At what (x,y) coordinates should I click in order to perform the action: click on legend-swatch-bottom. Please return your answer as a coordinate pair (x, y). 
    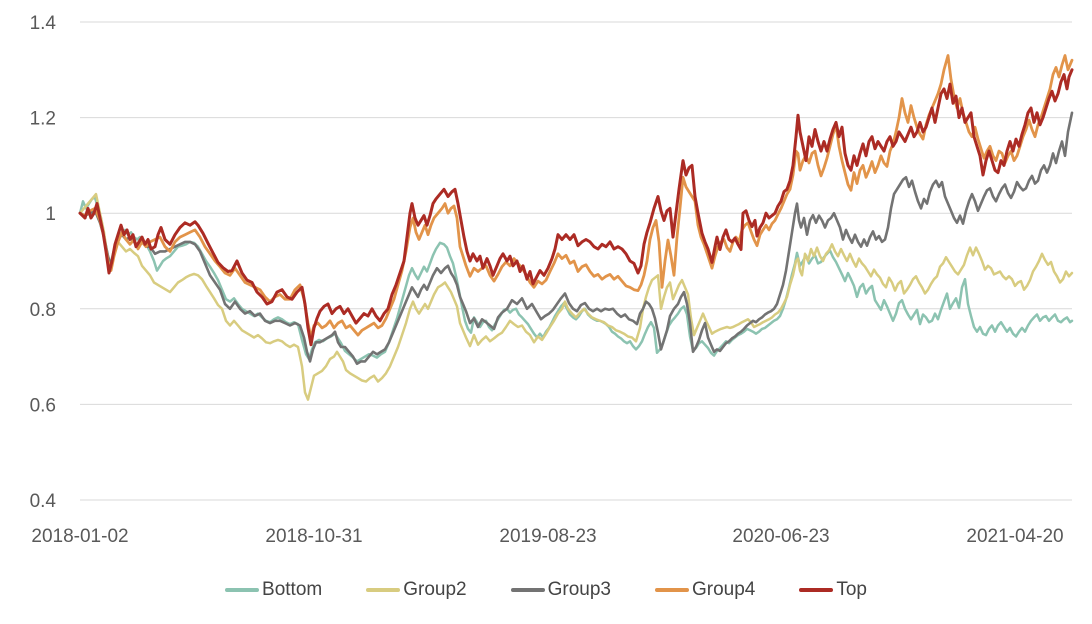
    Looking at the image, I should click on (242, 590).